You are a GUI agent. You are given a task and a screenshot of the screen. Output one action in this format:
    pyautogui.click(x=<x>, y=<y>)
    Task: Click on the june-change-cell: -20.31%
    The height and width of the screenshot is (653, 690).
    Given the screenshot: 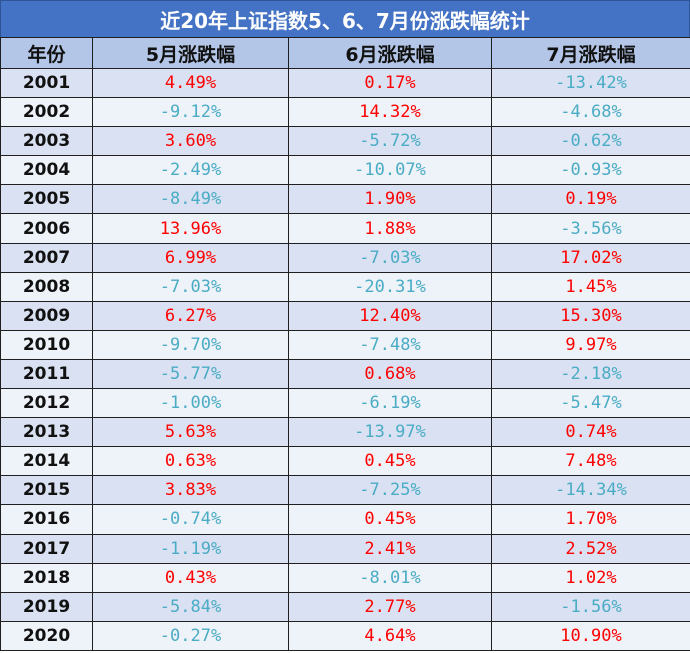 What is the action you would take?
    pyautogui.click(x=390, y=286)
    